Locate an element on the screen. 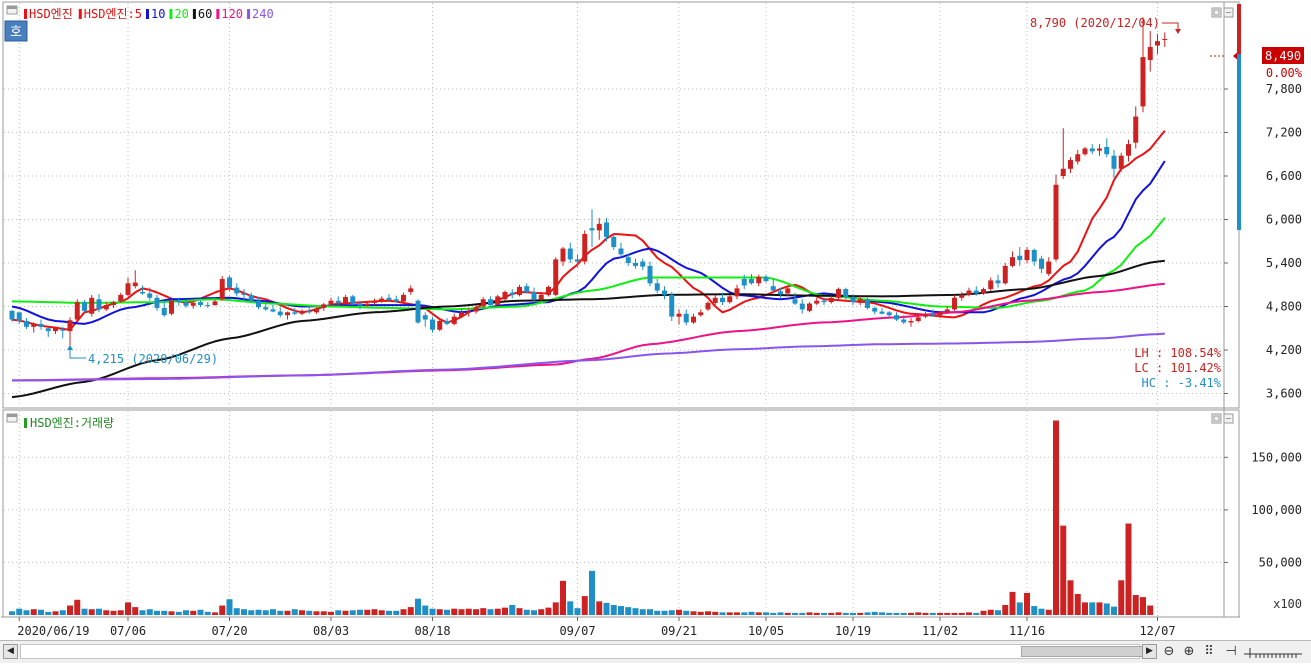 This screenshot has height=667, width=1311. lh-ratio: LH : 108.54% is located at coordinates (1177, 353).